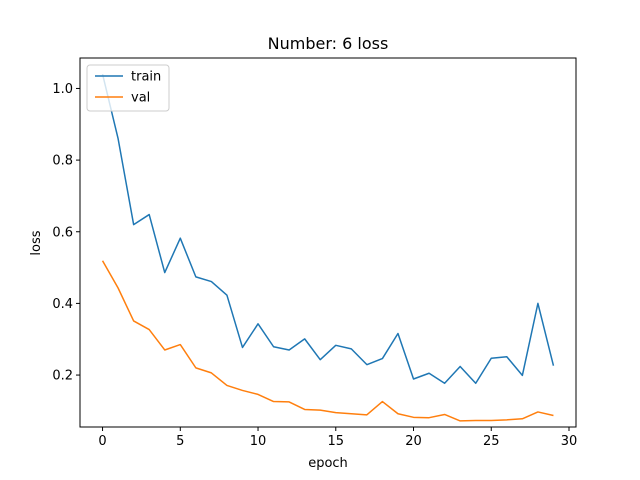 The image size is (640, 480). I want to click on x-axis-ticks: 0 5 10 15 20 25 30, so click(337, 438).